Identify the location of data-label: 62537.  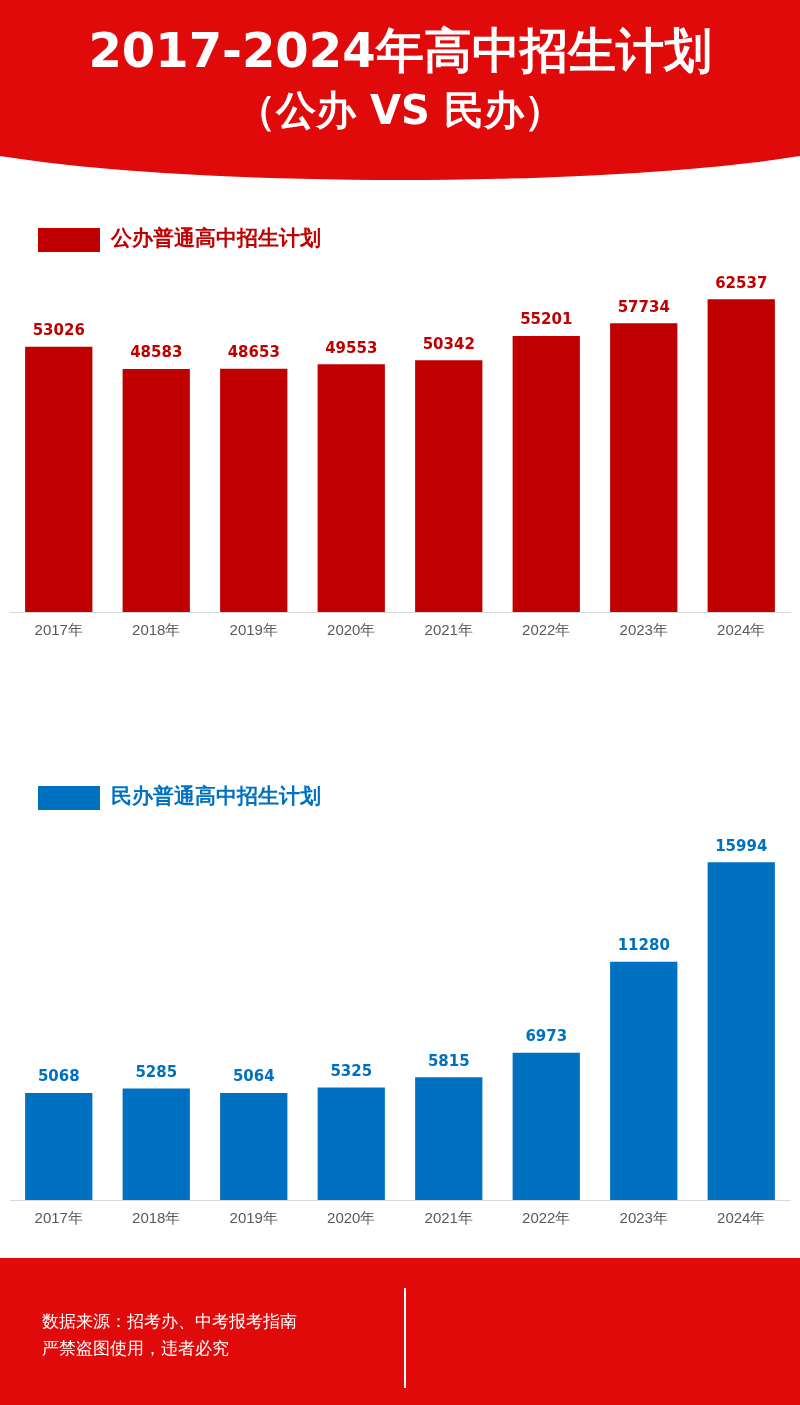
(741, 282).